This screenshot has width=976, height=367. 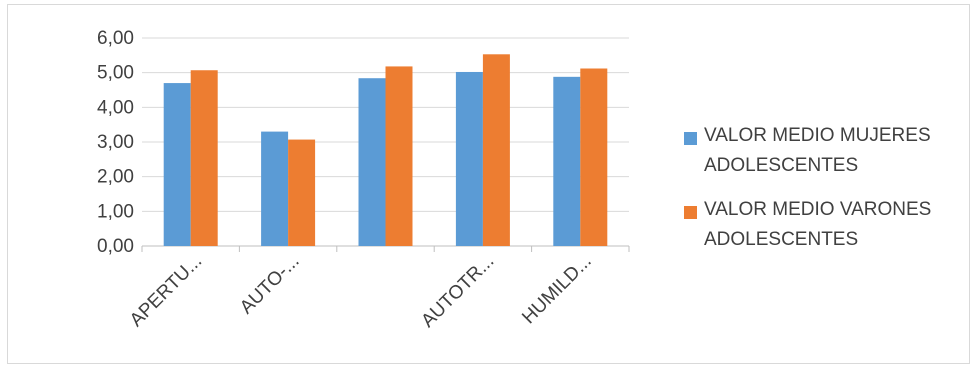 What do you see at coordinates (115, 211) in the screenshot?
I see `y-tick-label: 1,00` at bounding box center [115, 211].